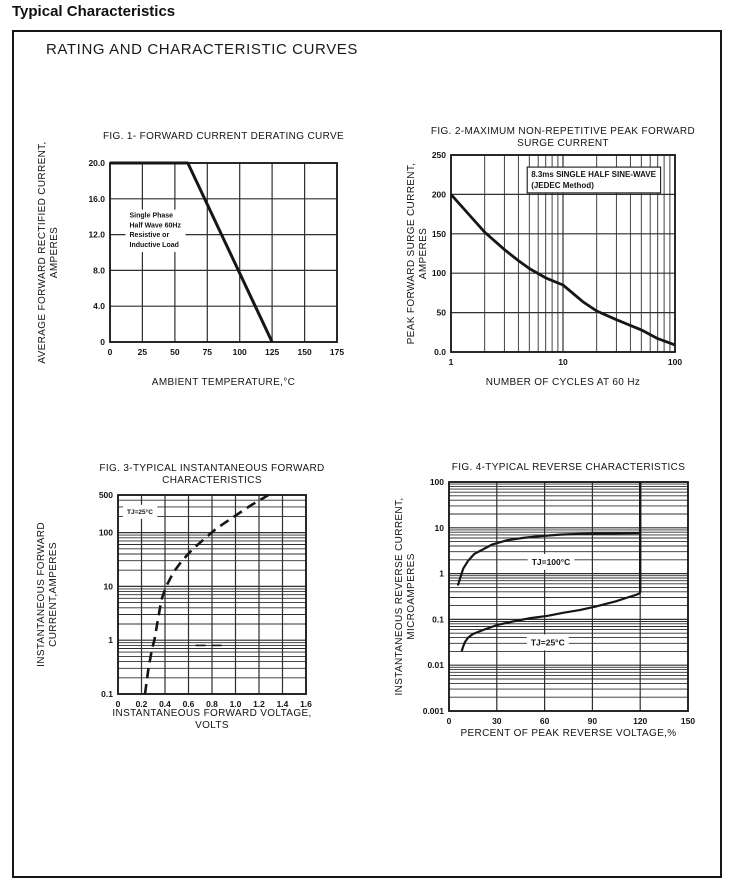 The image size is (734, 891). Describe the element at coordinates (497, 721) in the screenshot. I see `x-tick-label: 30` at that location.